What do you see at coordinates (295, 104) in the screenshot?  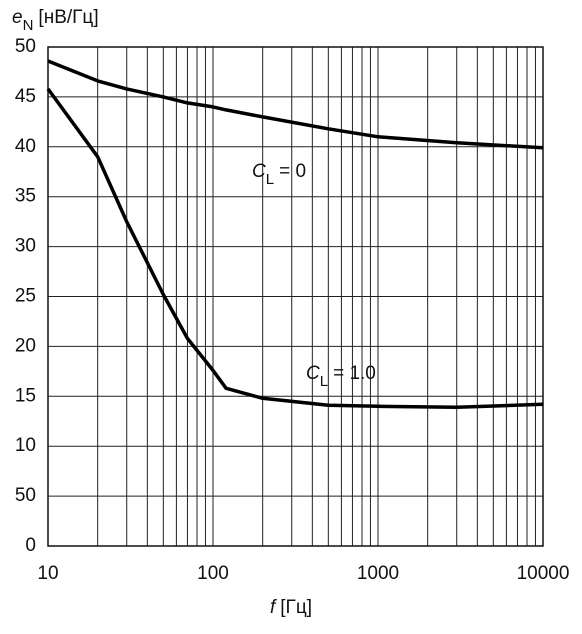 I see `series-line` at bounding box center [295, 104].